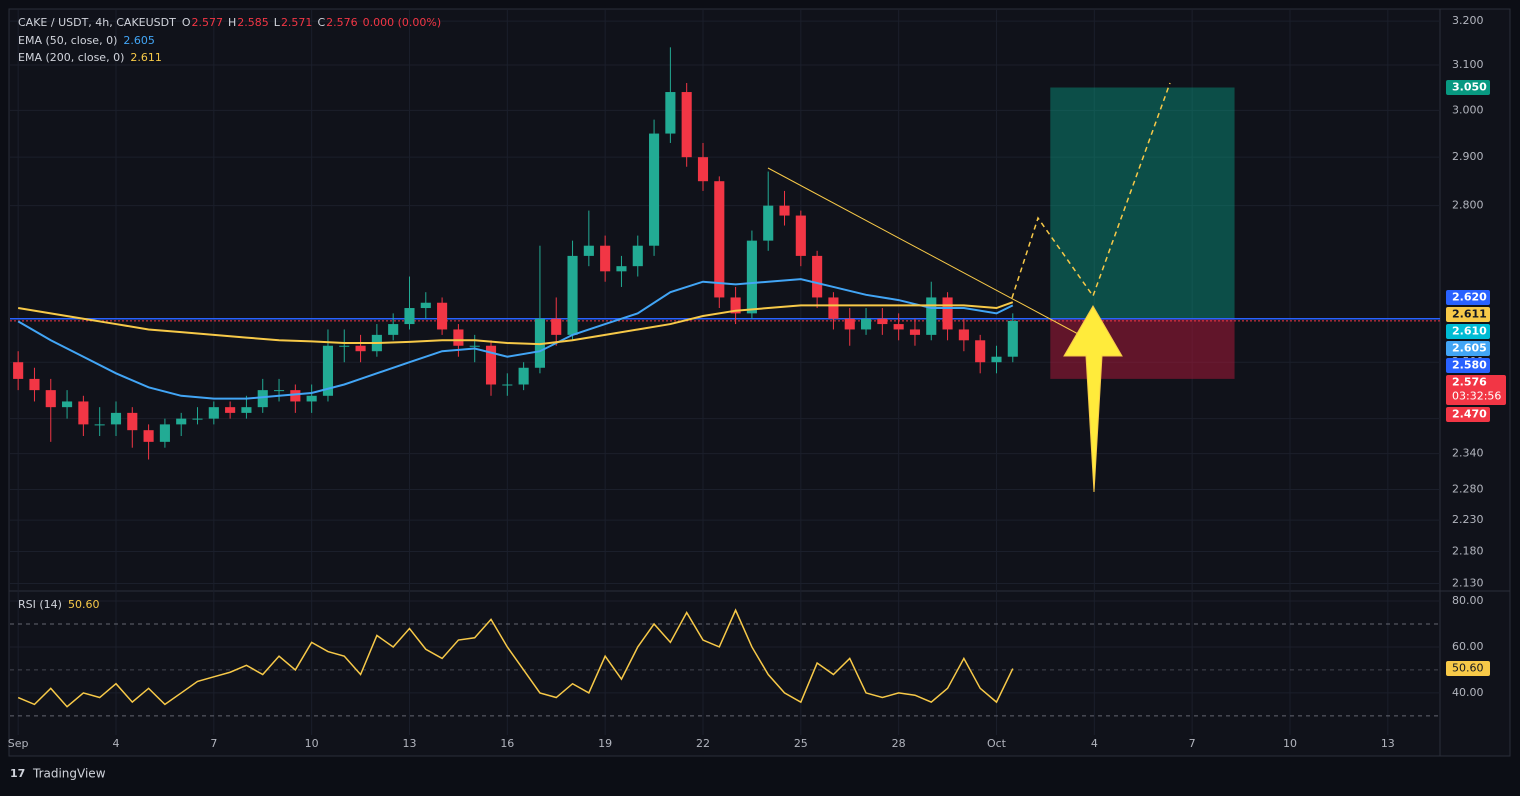  What do you see at coordinates (507, 743) in the screenshot?
I see `x-tick-label: 16` at bounding box center [507, 743].